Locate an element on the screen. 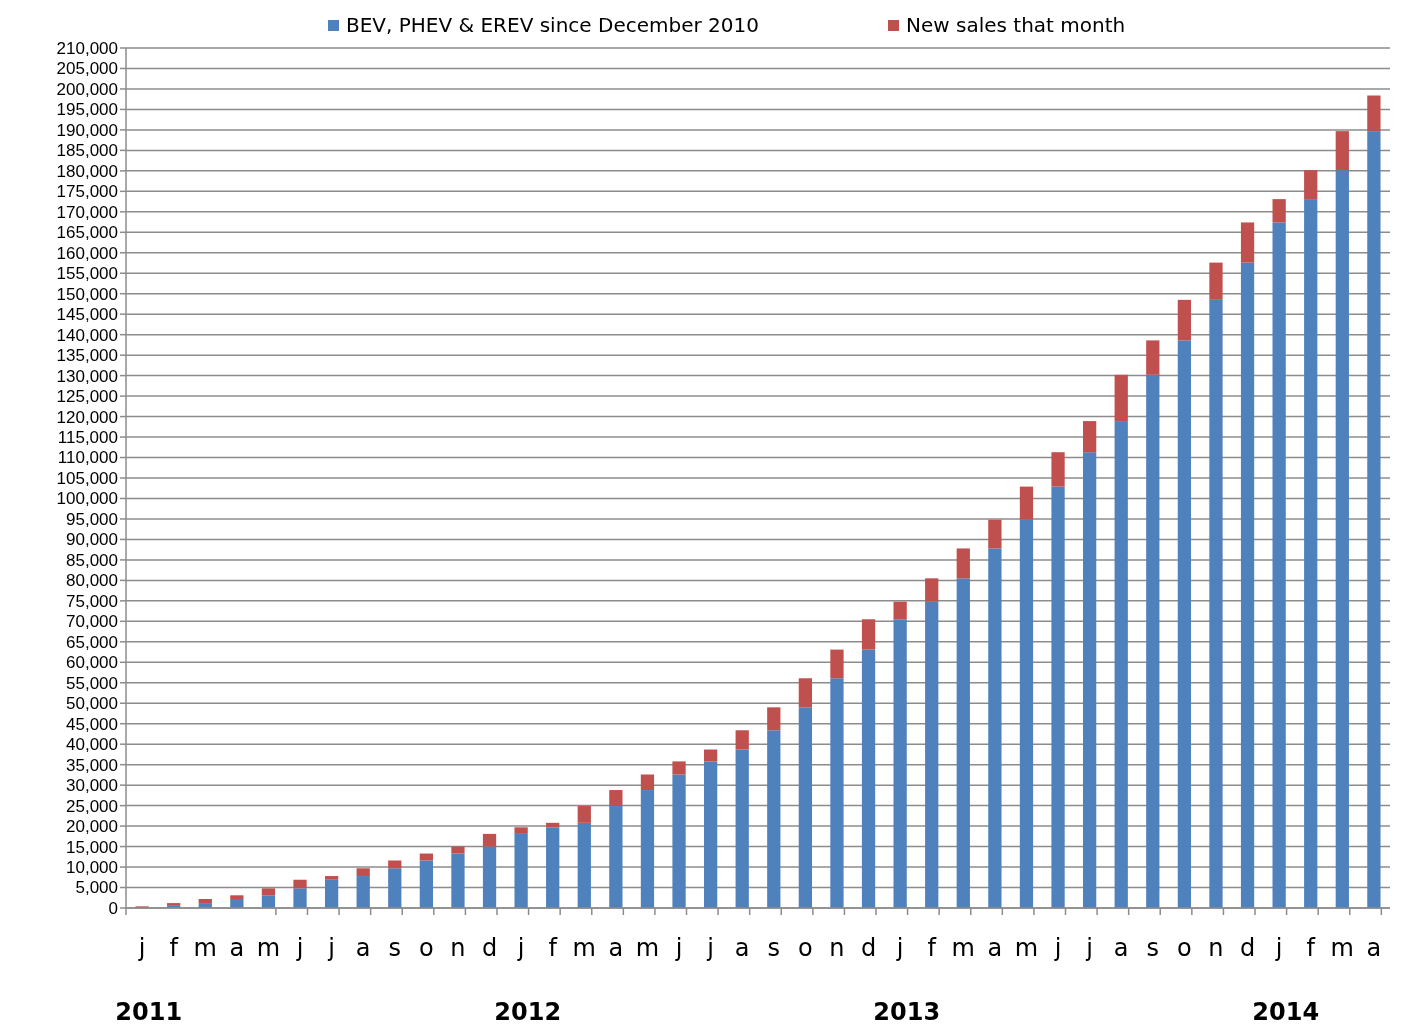  text: 2011 is located at coordinates (149, 1012).